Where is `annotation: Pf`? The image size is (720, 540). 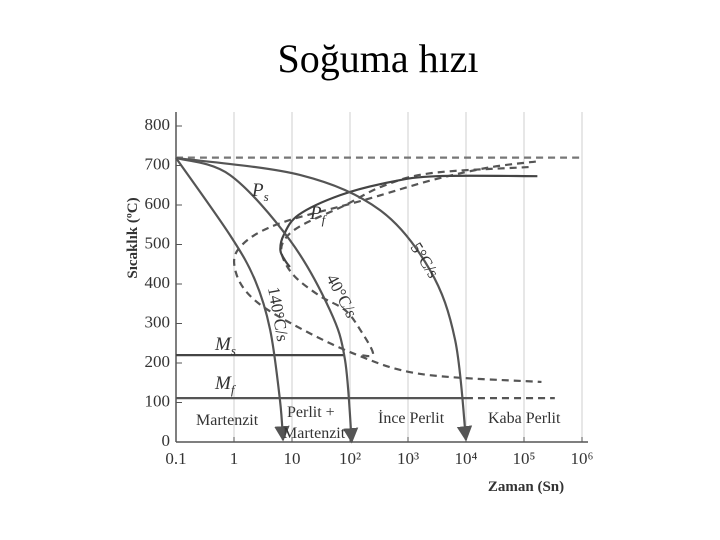 annotation: Pf is located at coordinates (318, 215).